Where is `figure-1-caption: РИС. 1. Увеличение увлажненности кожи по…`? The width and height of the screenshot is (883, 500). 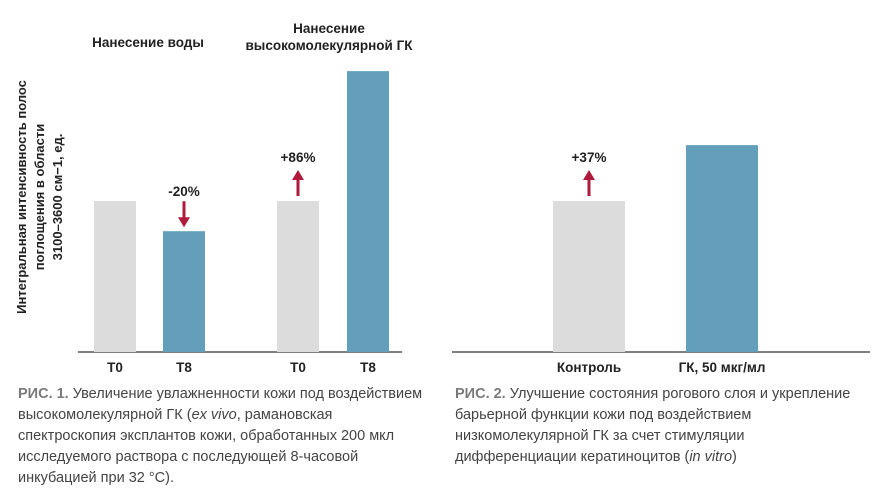 figure-1-caption: РИС. 1. Увеличение увлажненности кожи по… is located at coordinates (224, 436).